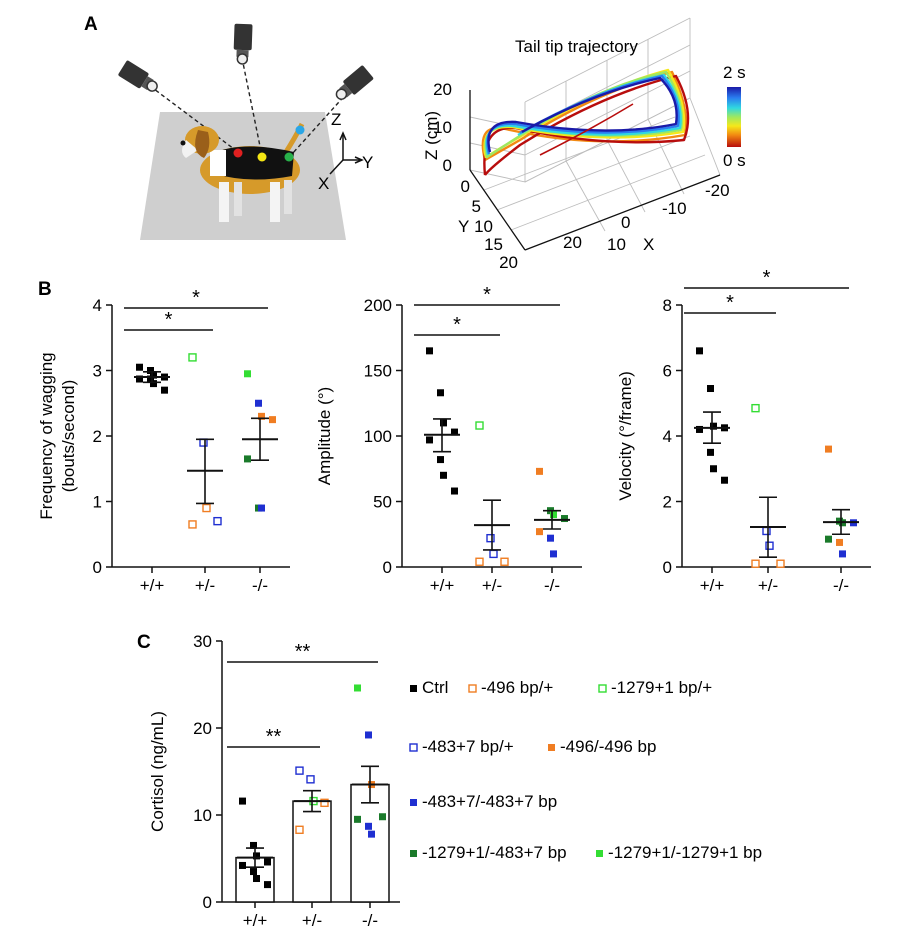 The height and width of the screenshot is (926, 900). I want to click on y-axis-title: Velocity (°/frame), so click(625, 436).